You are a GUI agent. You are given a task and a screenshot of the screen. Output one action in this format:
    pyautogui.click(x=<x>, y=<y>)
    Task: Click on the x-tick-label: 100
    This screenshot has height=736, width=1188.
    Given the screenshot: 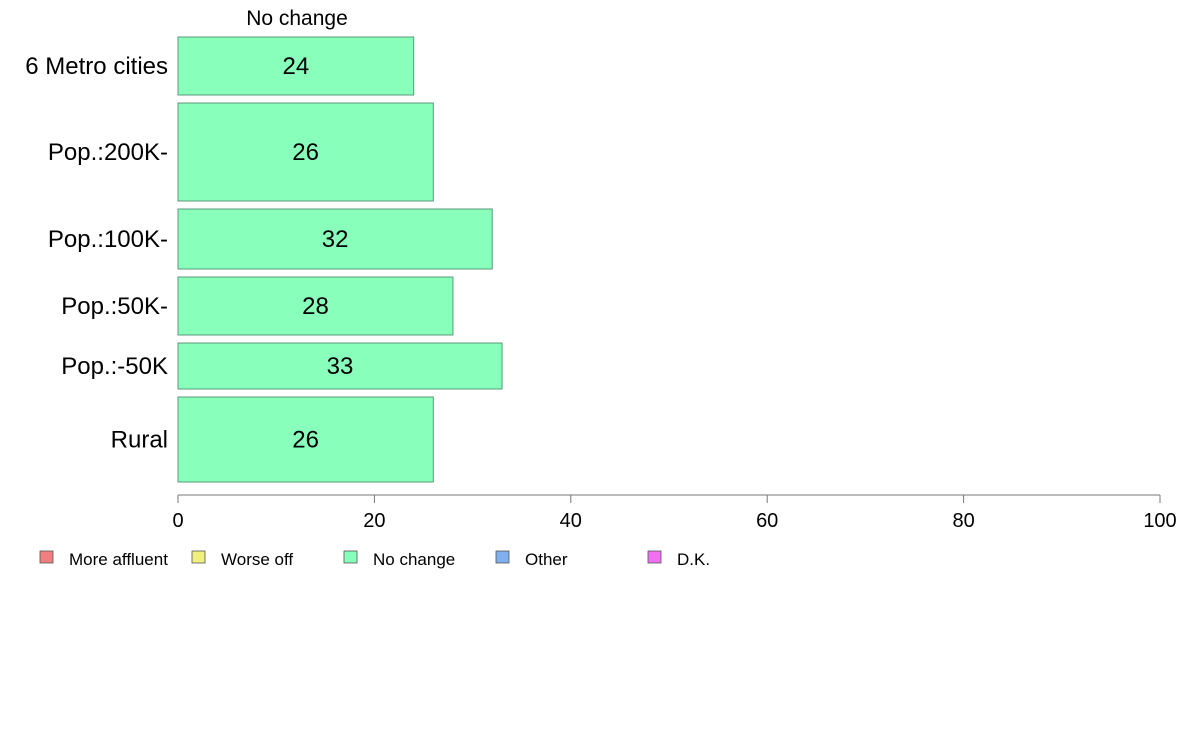 What is the action you would take?
    pyautogui.click(x=1159, y=521)
    